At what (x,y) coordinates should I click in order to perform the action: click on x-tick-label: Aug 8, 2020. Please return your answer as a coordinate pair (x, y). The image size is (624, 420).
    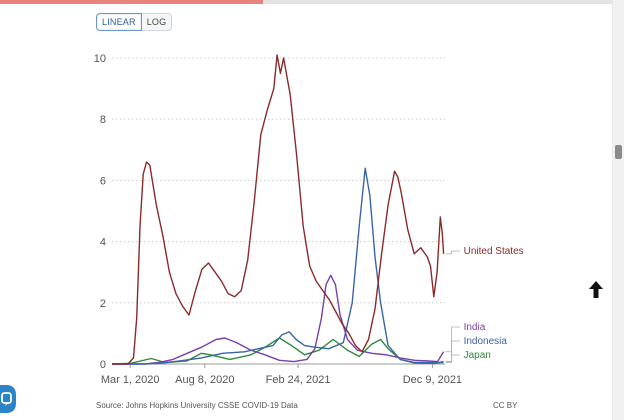
    Looking at the image, I should click on (204, 380).